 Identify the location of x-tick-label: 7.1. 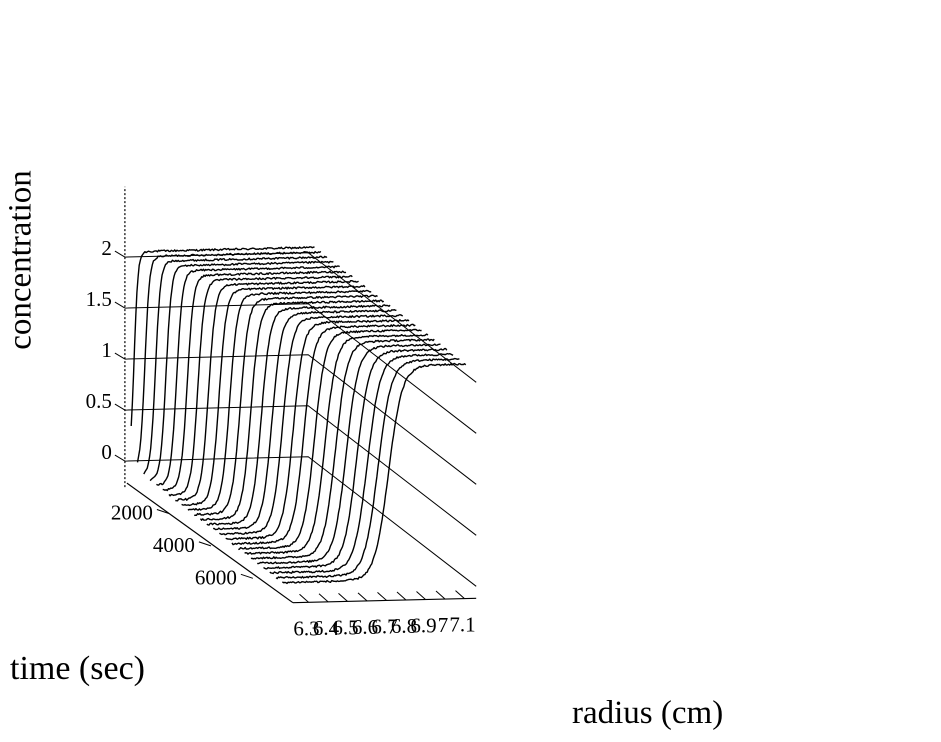
(462, 625).